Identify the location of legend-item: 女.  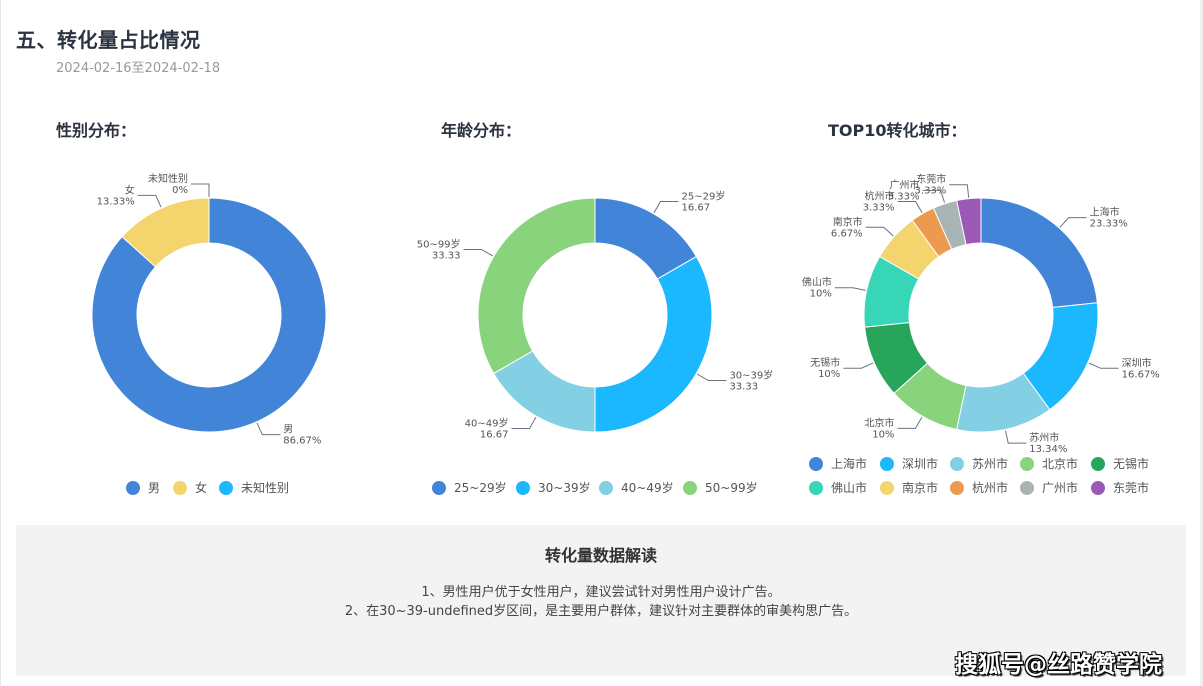
(190, 487).